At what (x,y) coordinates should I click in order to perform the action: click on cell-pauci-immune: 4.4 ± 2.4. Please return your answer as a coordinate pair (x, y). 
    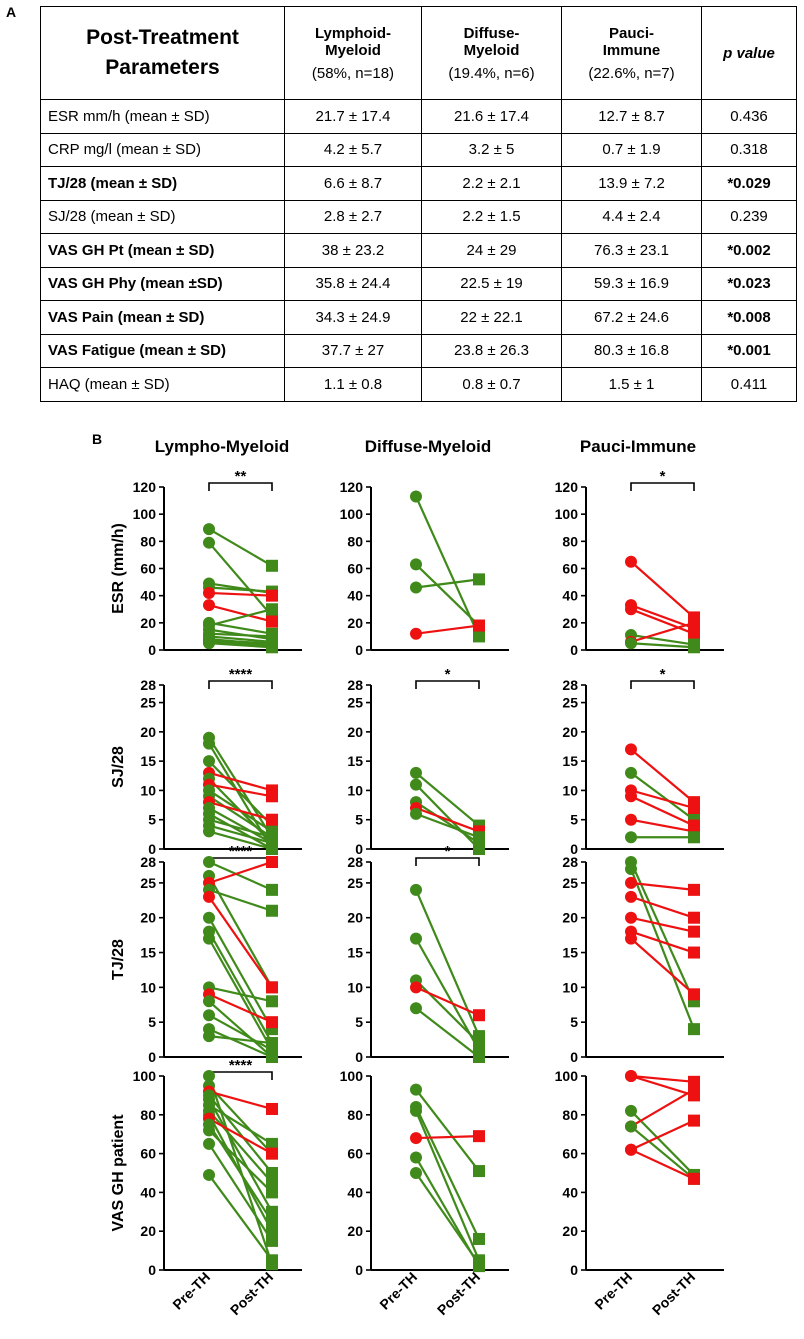
    Looking at the image, I should click on (631, 216).